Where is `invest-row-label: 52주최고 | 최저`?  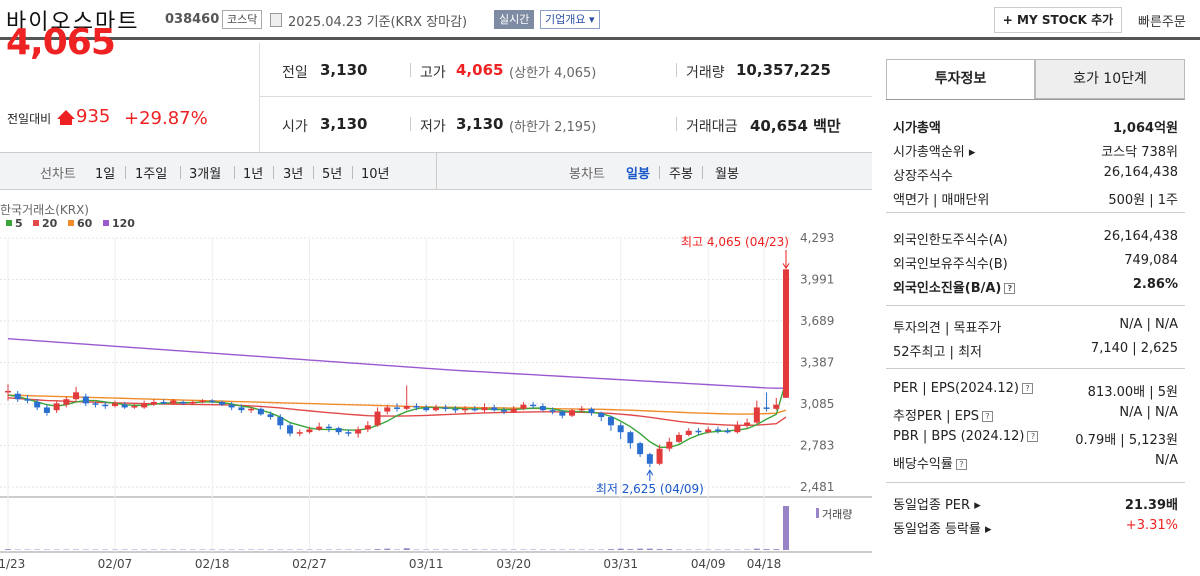
invest-row-label: 52주최고 | 최저 is located at coordinates (937, 350).